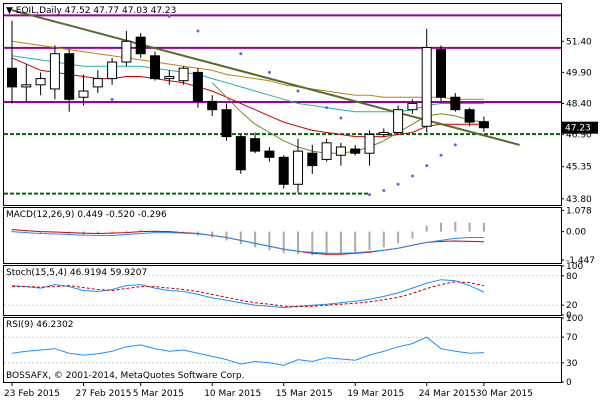 This screenshot has height=400, width=600. I want to click on macd-title: MACD(12,26,9) 0.449 -0.520 -0.296, so click(86, 215).